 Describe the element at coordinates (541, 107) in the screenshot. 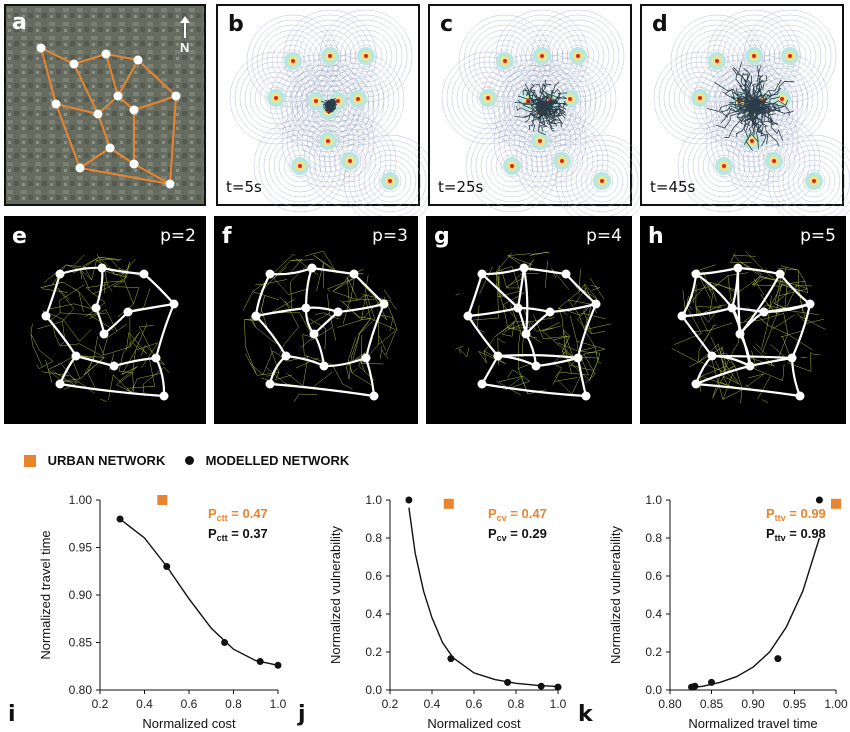

I see `agent-trails` at that location.